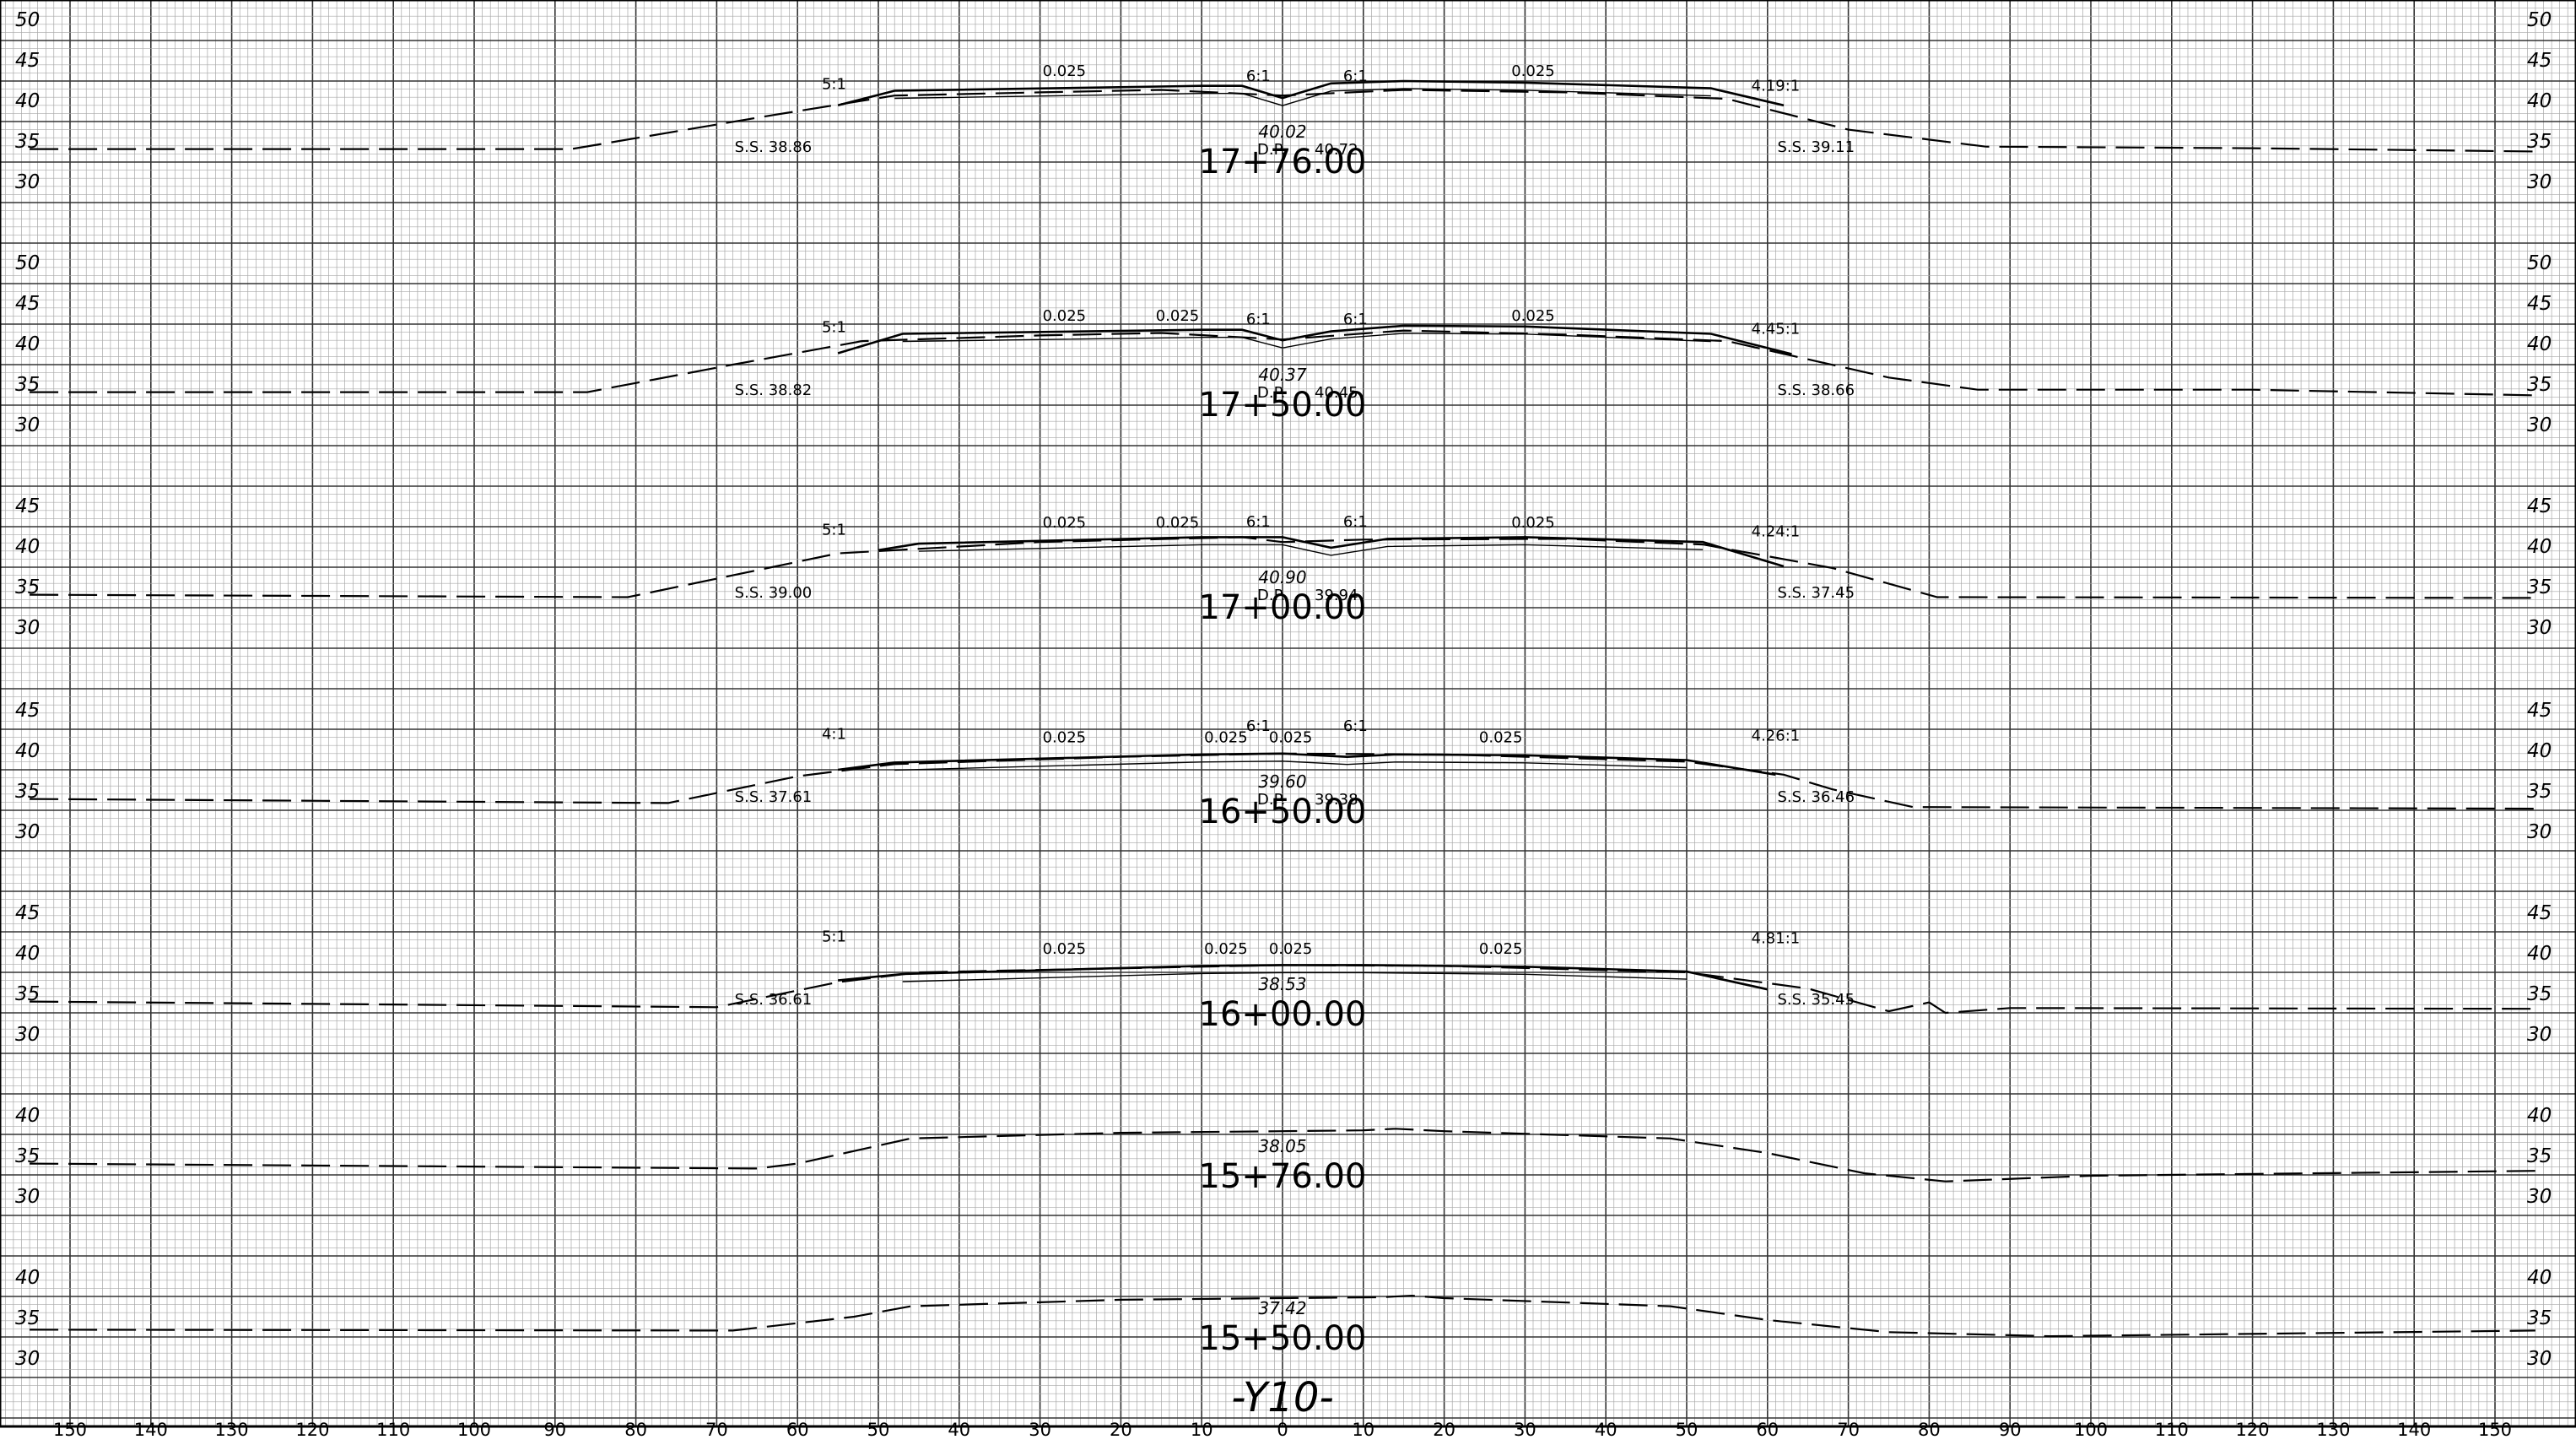 The image size is (2576, 1445). What do you see at coordinates (1283, 162) in the screenshot?
I see `station-label: 17+76.00` at bounding box center [1283, 162].